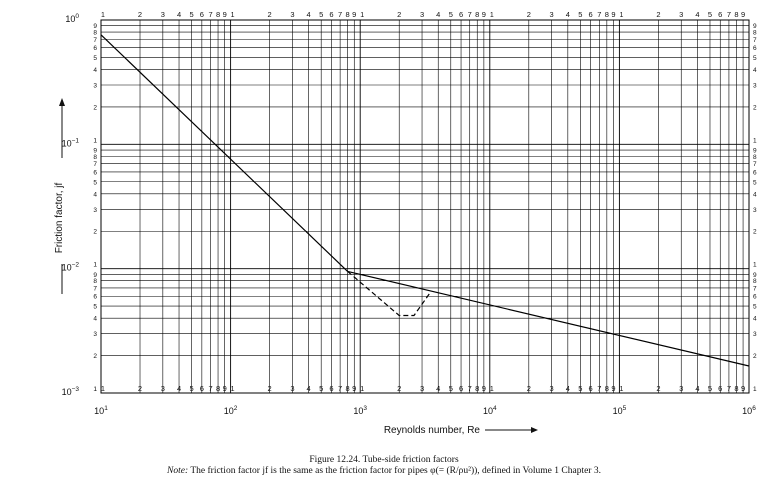 This screenshot has width=768, height=497. I want to click on y-minor-tick-label-right: 1, so click(755, 389).